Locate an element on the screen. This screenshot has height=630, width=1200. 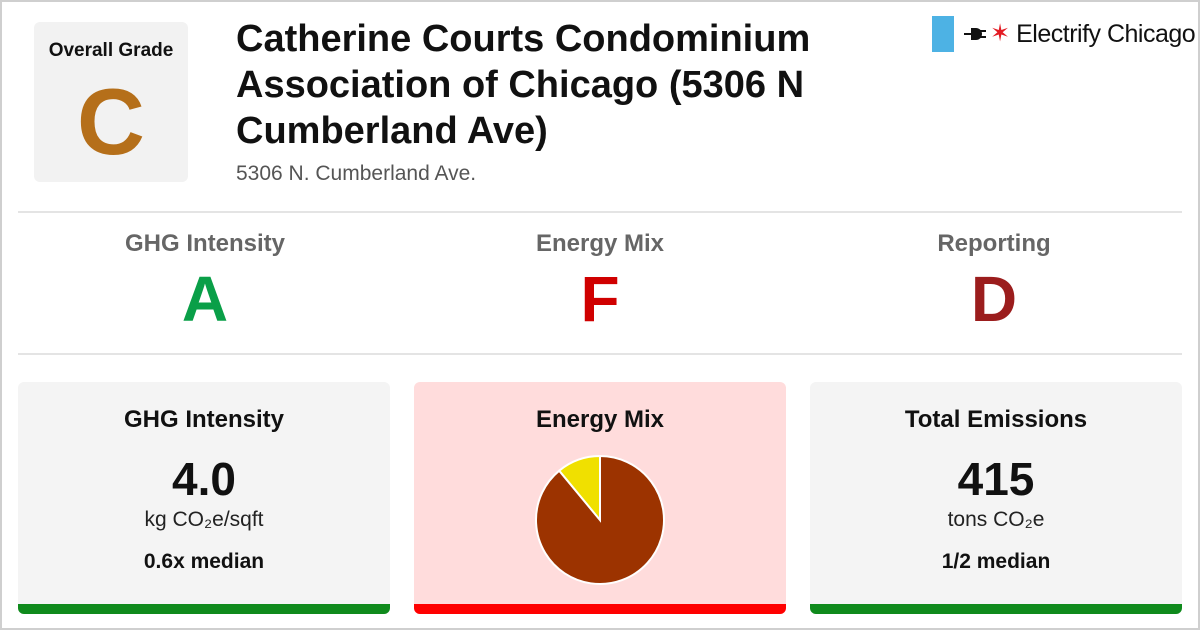
plug-icon is located at coordinates (975, 34).